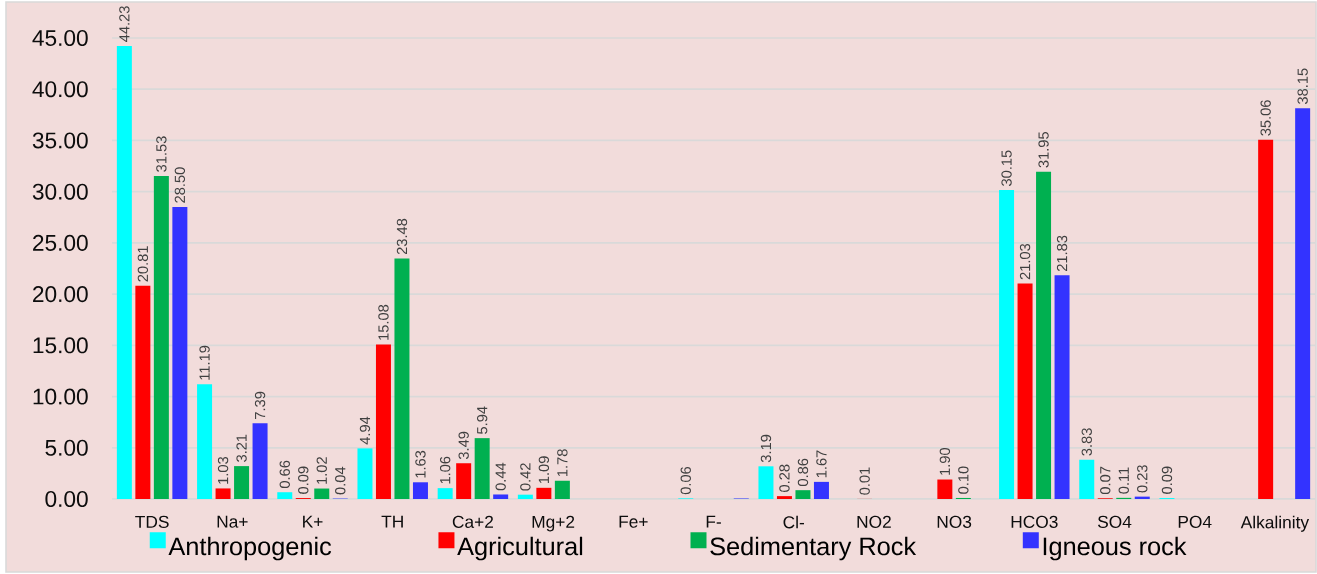  What do you see at coordinates (1062, 253) in the screenshot?
I see `data-label: 21.83` at bounding box center [1062, 253].